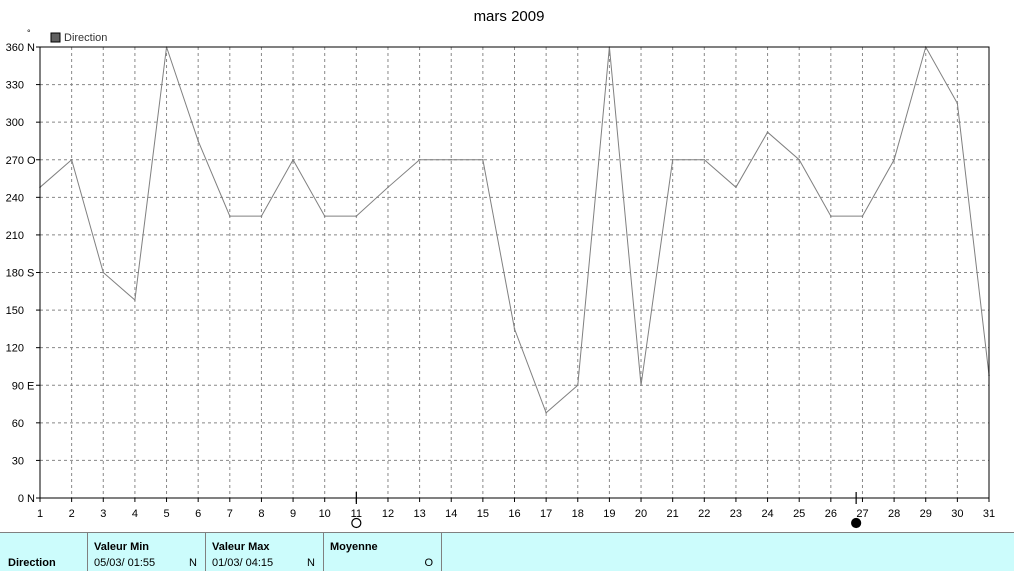 The width and height of the screenshot is (1014, 571). I want to click on x-tick-label: 9, so click(293, 514).